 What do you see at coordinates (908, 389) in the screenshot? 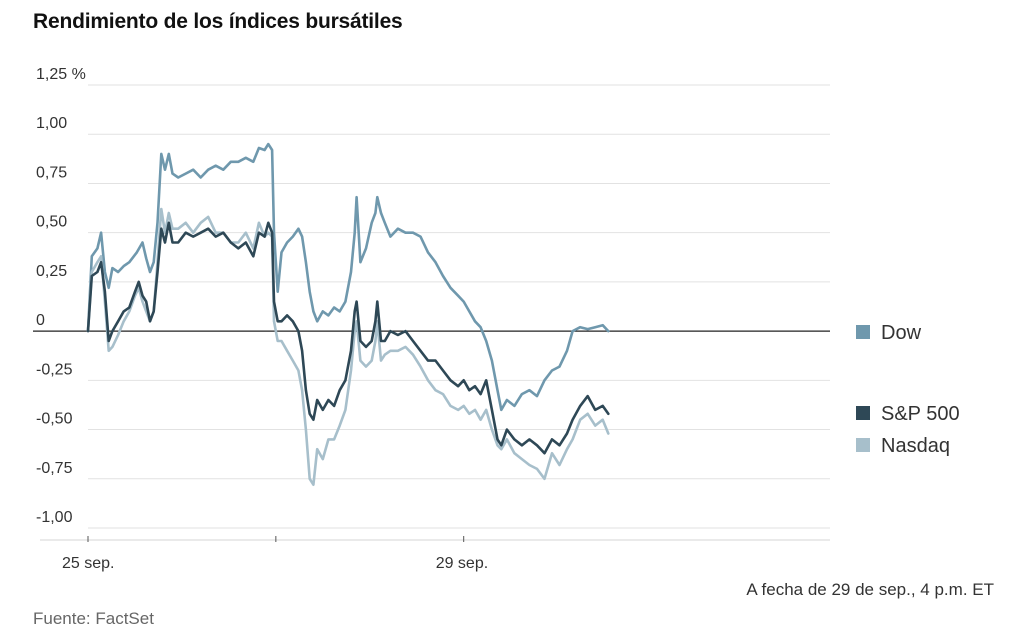
I see `legend: Dow S&P 500 Nasdaq` at bounding box center [908, 389].